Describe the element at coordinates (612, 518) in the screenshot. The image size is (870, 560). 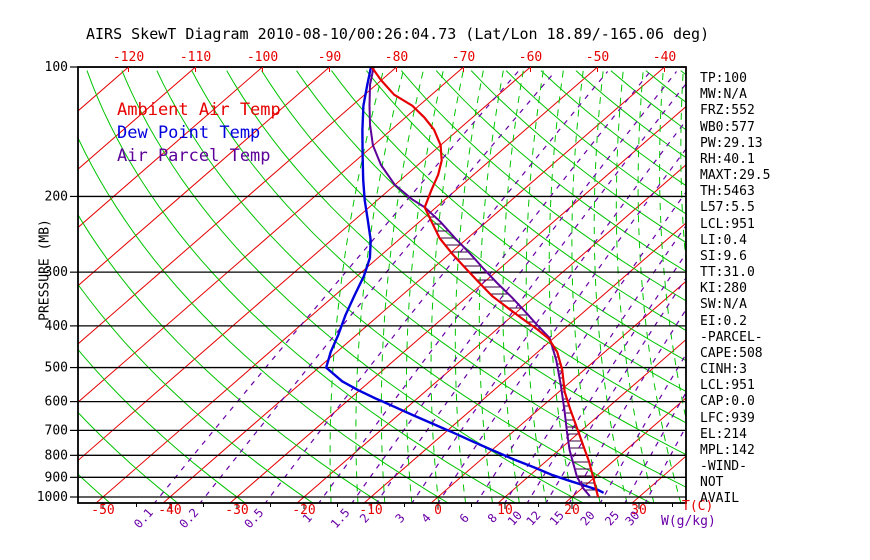
I see `mixing-ratio-tick-label: 25` at that location.